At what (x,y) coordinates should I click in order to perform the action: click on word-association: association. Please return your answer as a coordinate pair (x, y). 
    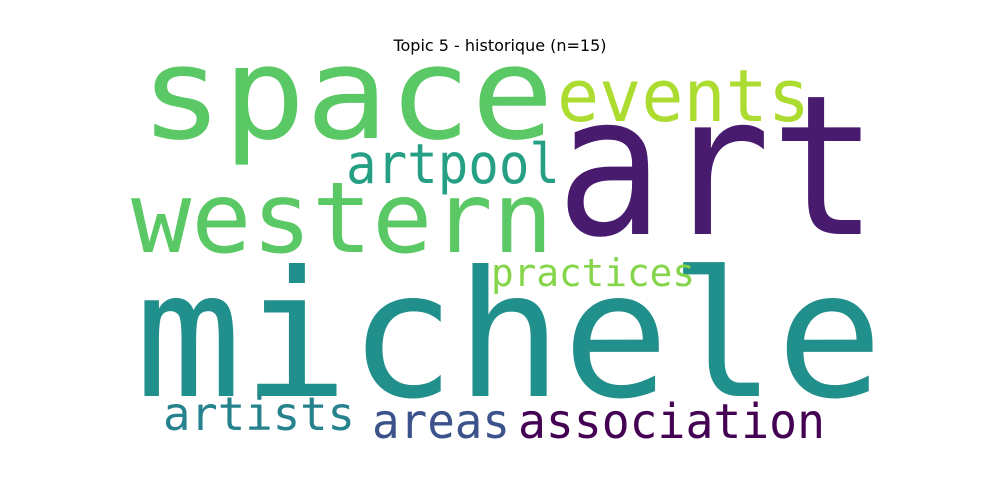
    Looking at the image, I should click on (671, 422).